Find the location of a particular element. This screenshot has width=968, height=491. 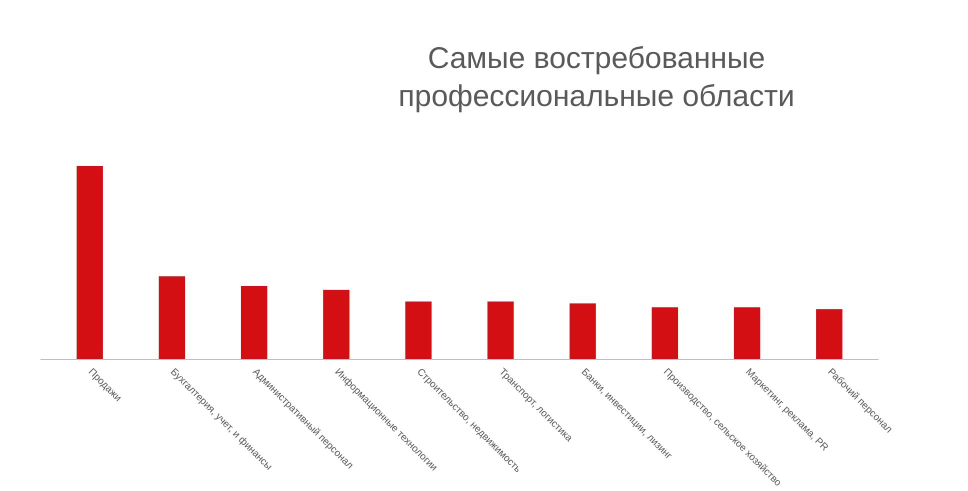

chart-title: Самые востребованные профессиональные области is located at coordinates (596, 77).